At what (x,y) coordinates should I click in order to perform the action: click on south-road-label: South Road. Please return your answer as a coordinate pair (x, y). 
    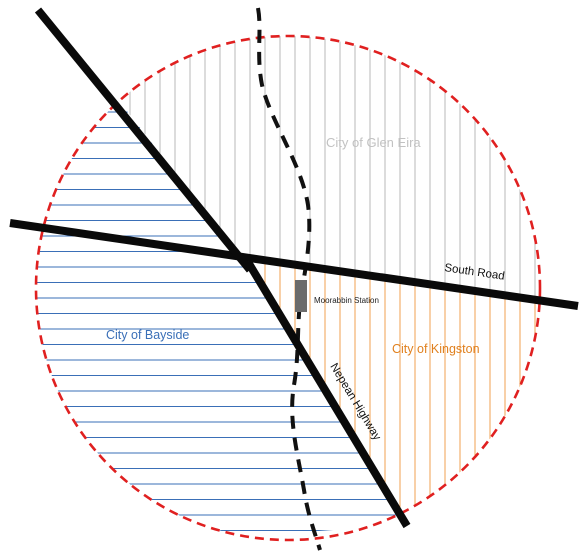
    Looking at the image, I should click on (475, 272).